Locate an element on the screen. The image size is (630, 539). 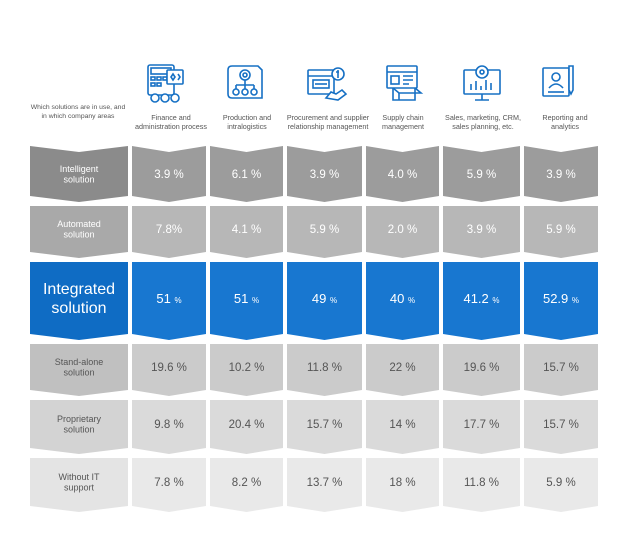
value-stand-alone-solution-5: 19.6 % is located at coordinates (482, 368).